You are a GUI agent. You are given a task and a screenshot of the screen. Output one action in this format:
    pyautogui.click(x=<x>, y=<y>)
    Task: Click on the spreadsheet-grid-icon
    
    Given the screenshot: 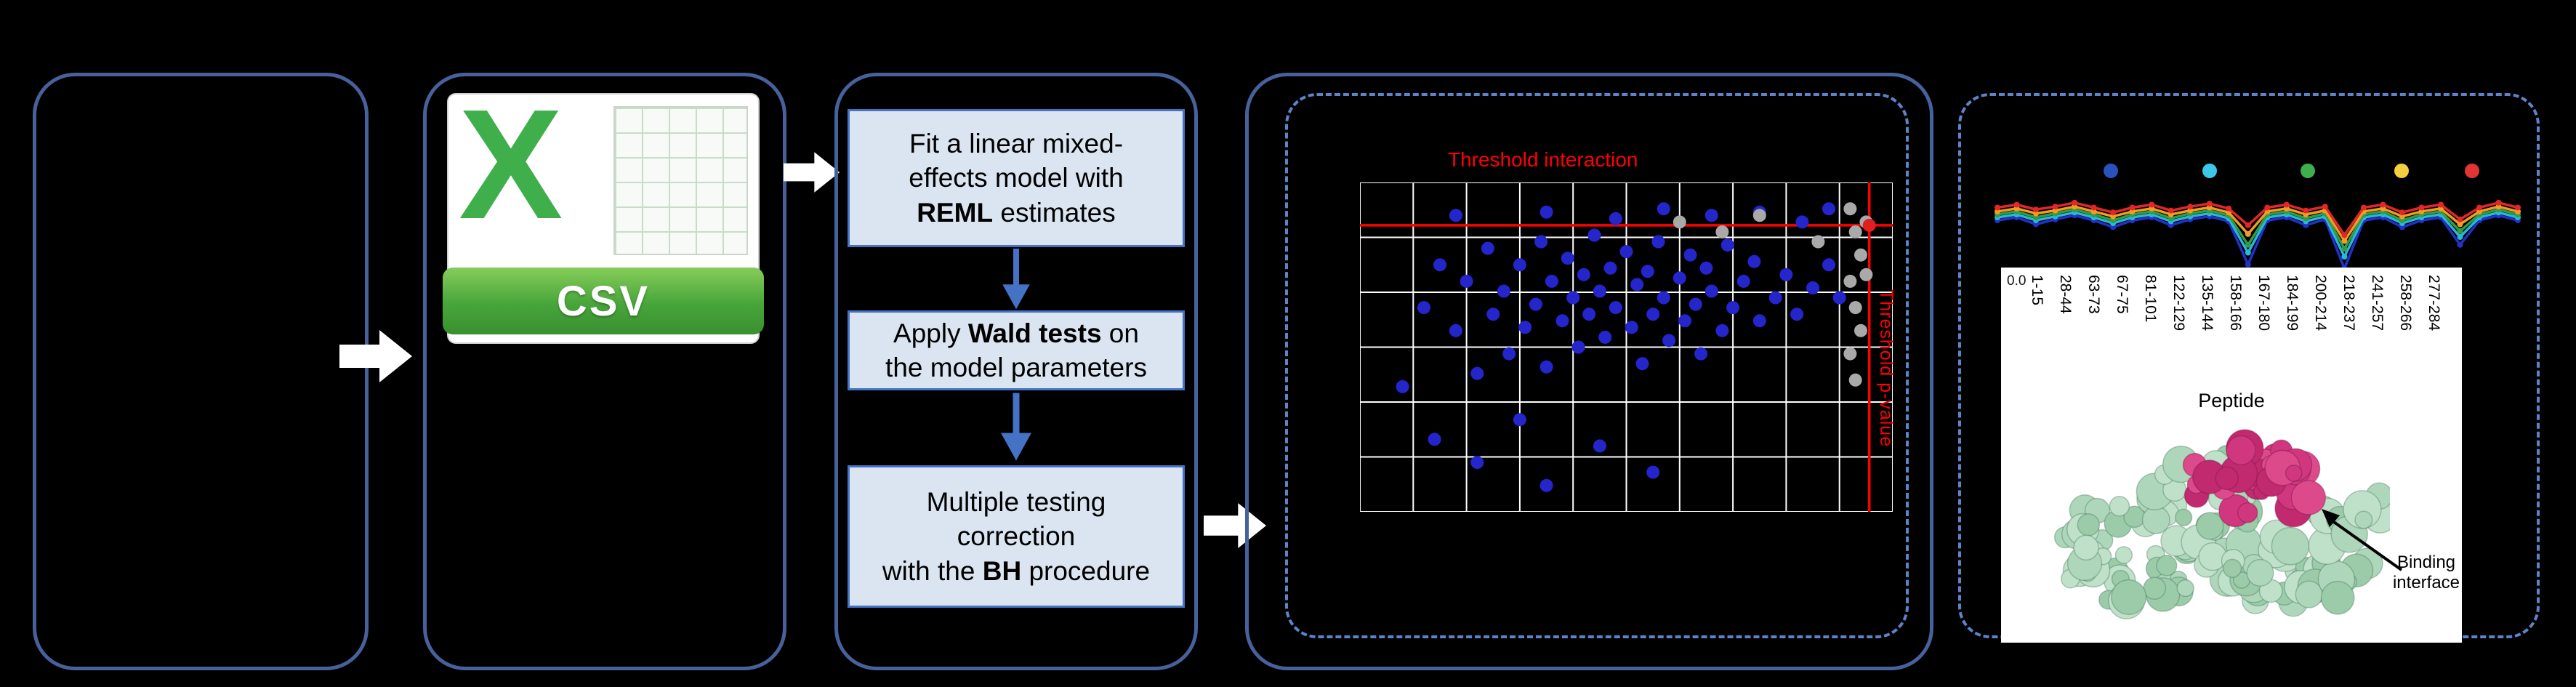 What is the action you would take?
    pyautogui.click(x=680, y=180)
    